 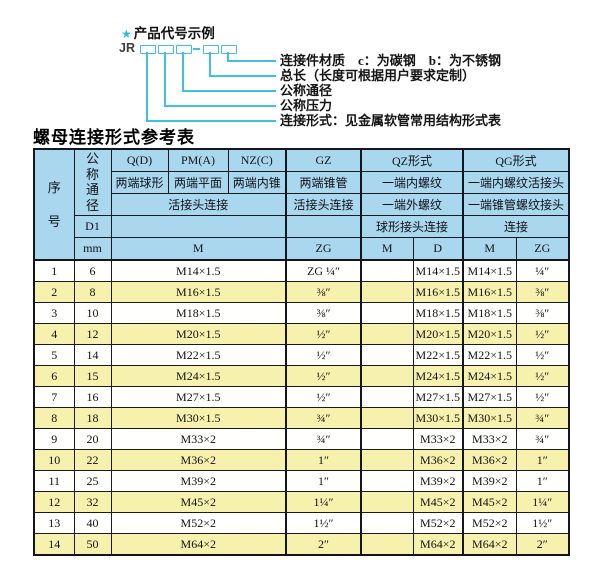 What do you see at coordinates (438, 439) in the screenshot?
I see `cell-qz-d: M33×2` at bounding box center [438, 439].